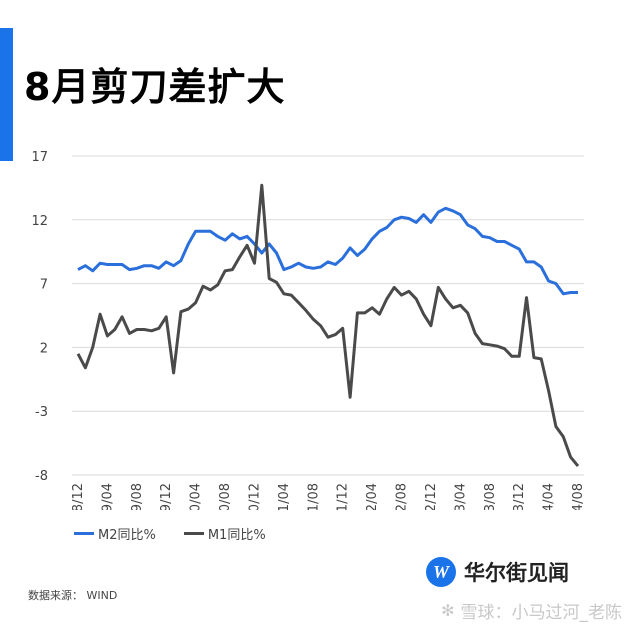 Image resolution: width=640 pixels, height=629 pixels. Describe the element at coordinates (372, 496) in the screenshot. I see `x-tick-label: 22/04` at that location.